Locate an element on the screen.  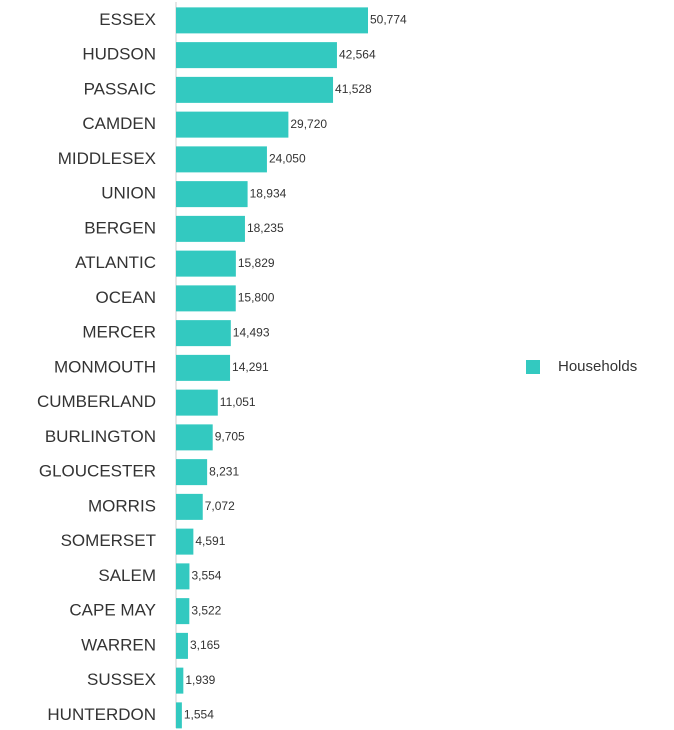
y-tick-label: ATLANTIC is located at coordinates (115, 262).